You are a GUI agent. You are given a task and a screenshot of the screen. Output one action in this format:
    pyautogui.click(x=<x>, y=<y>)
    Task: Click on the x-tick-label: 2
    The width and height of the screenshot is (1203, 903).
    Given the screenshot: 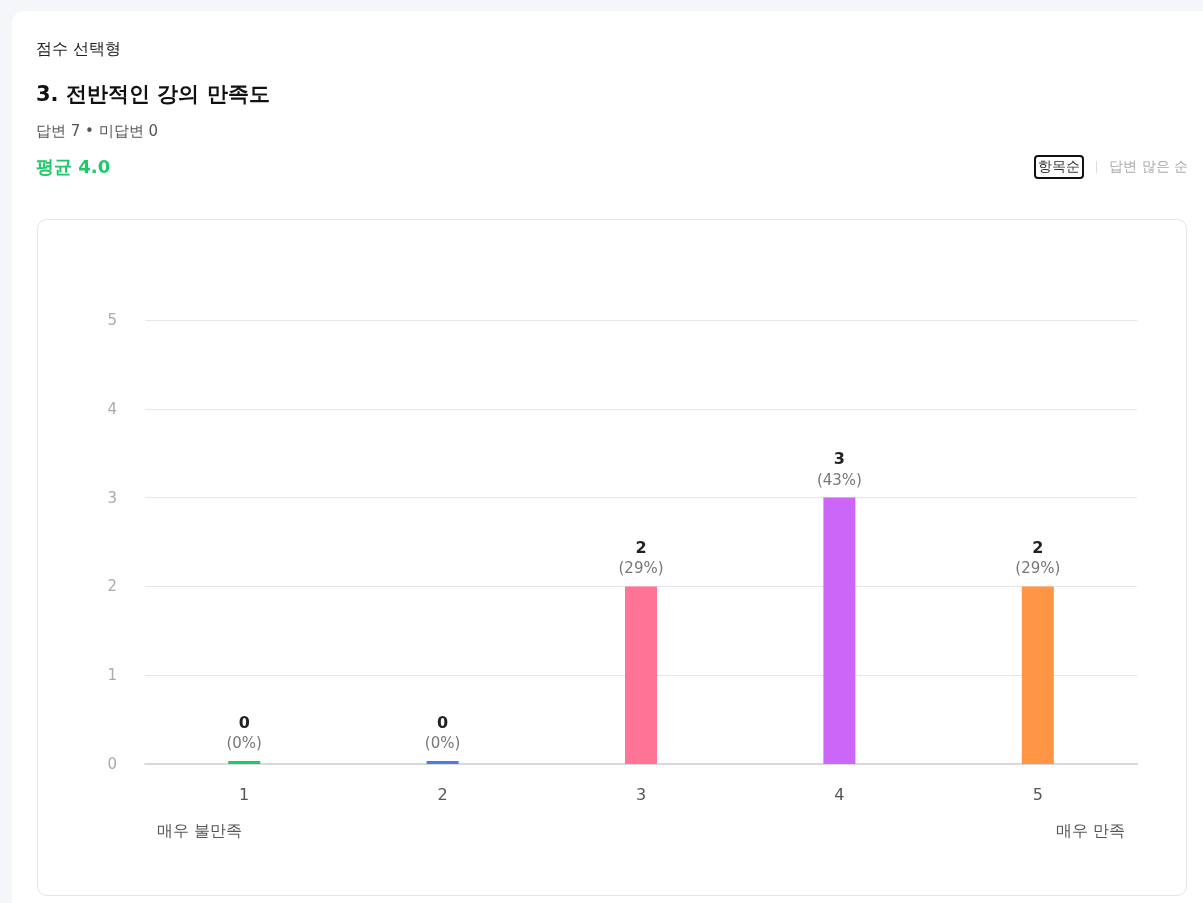 What is the action you would take?
    pyautogui.click(x=442, y=794)
    